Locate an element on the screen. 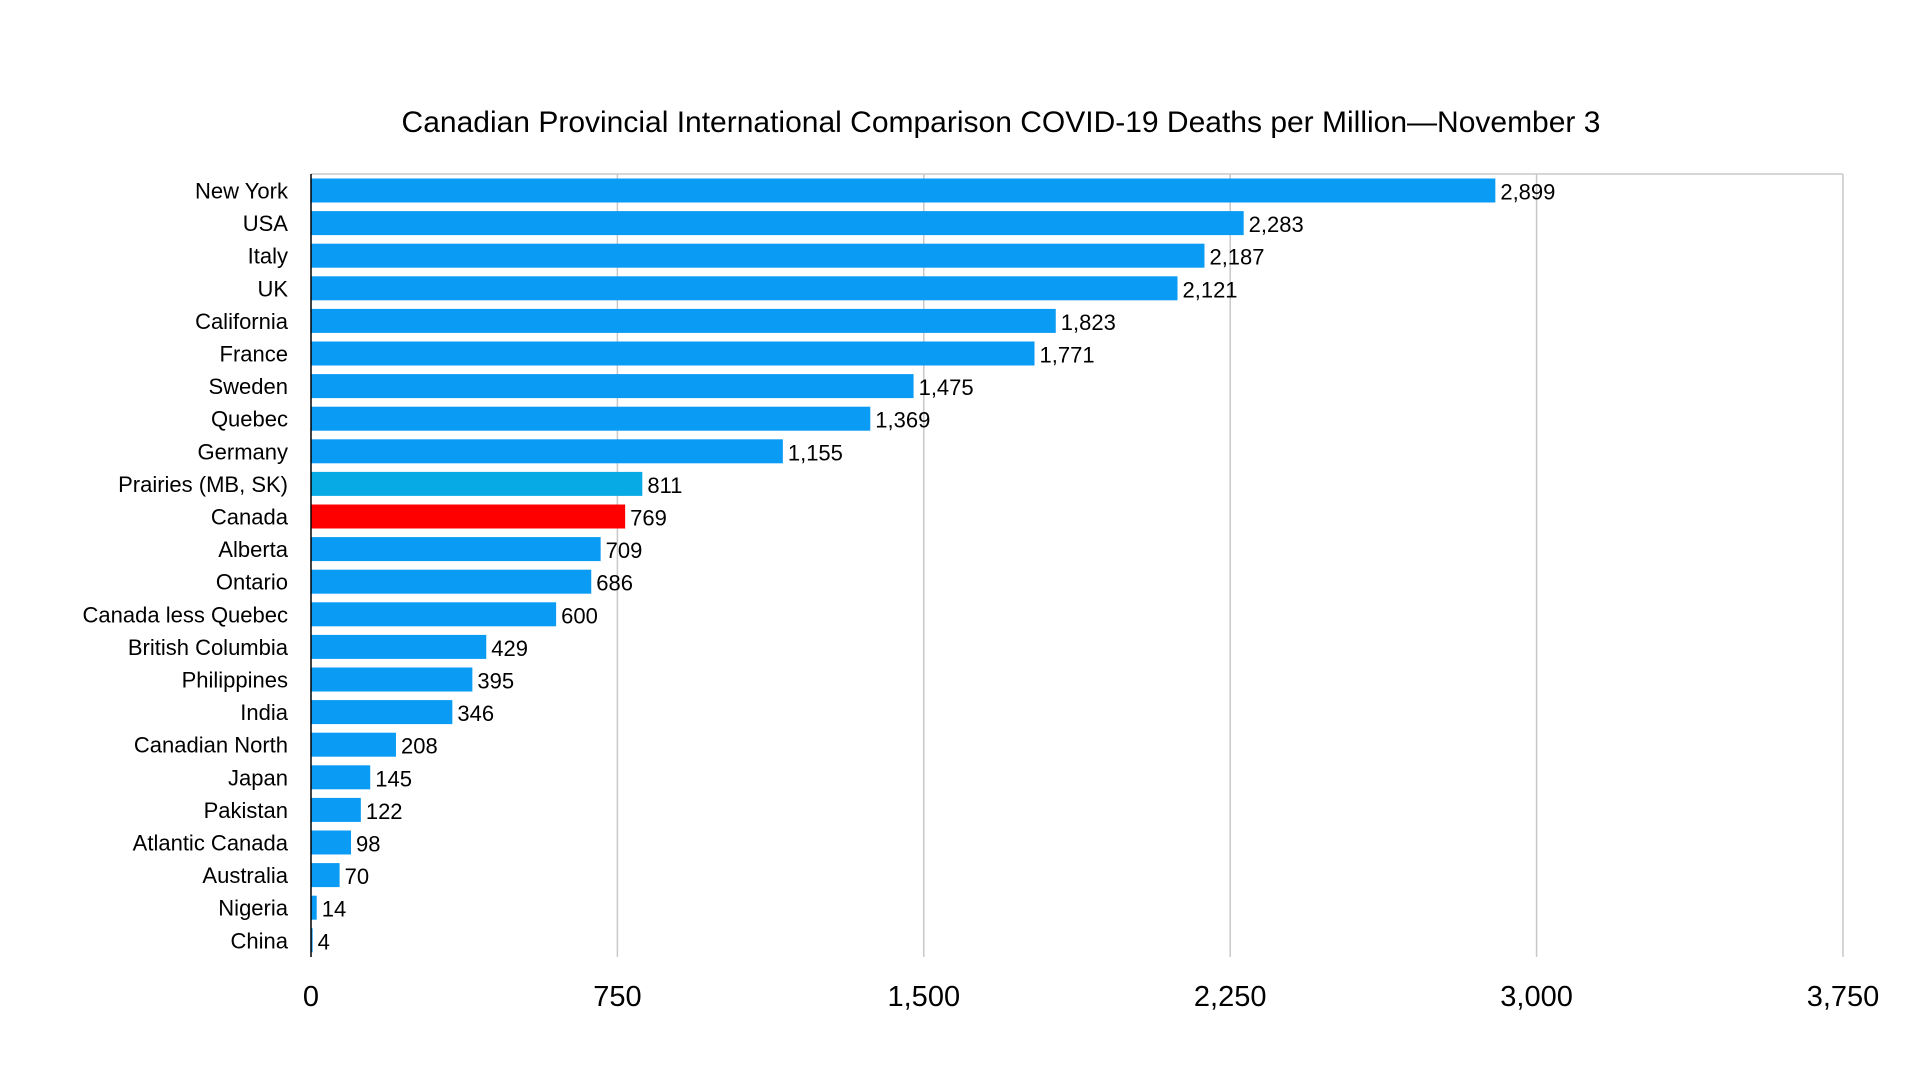 Image resolution: width=1920 pixels, height=1080 pixels. value-label: 2,283 is located at coordinates (1276, 224).